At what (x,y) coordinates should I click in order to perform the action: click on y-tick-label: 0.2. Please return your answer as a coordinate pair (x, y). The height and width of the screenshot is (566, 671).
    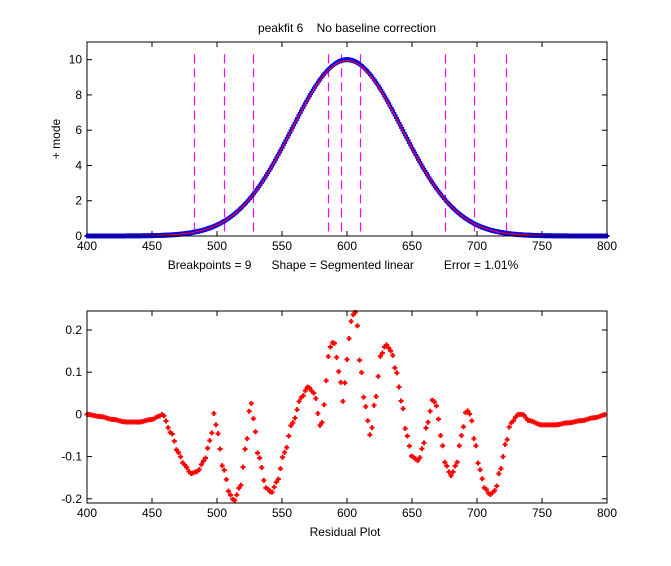
    Looking at the image, I should click on (73, 330).